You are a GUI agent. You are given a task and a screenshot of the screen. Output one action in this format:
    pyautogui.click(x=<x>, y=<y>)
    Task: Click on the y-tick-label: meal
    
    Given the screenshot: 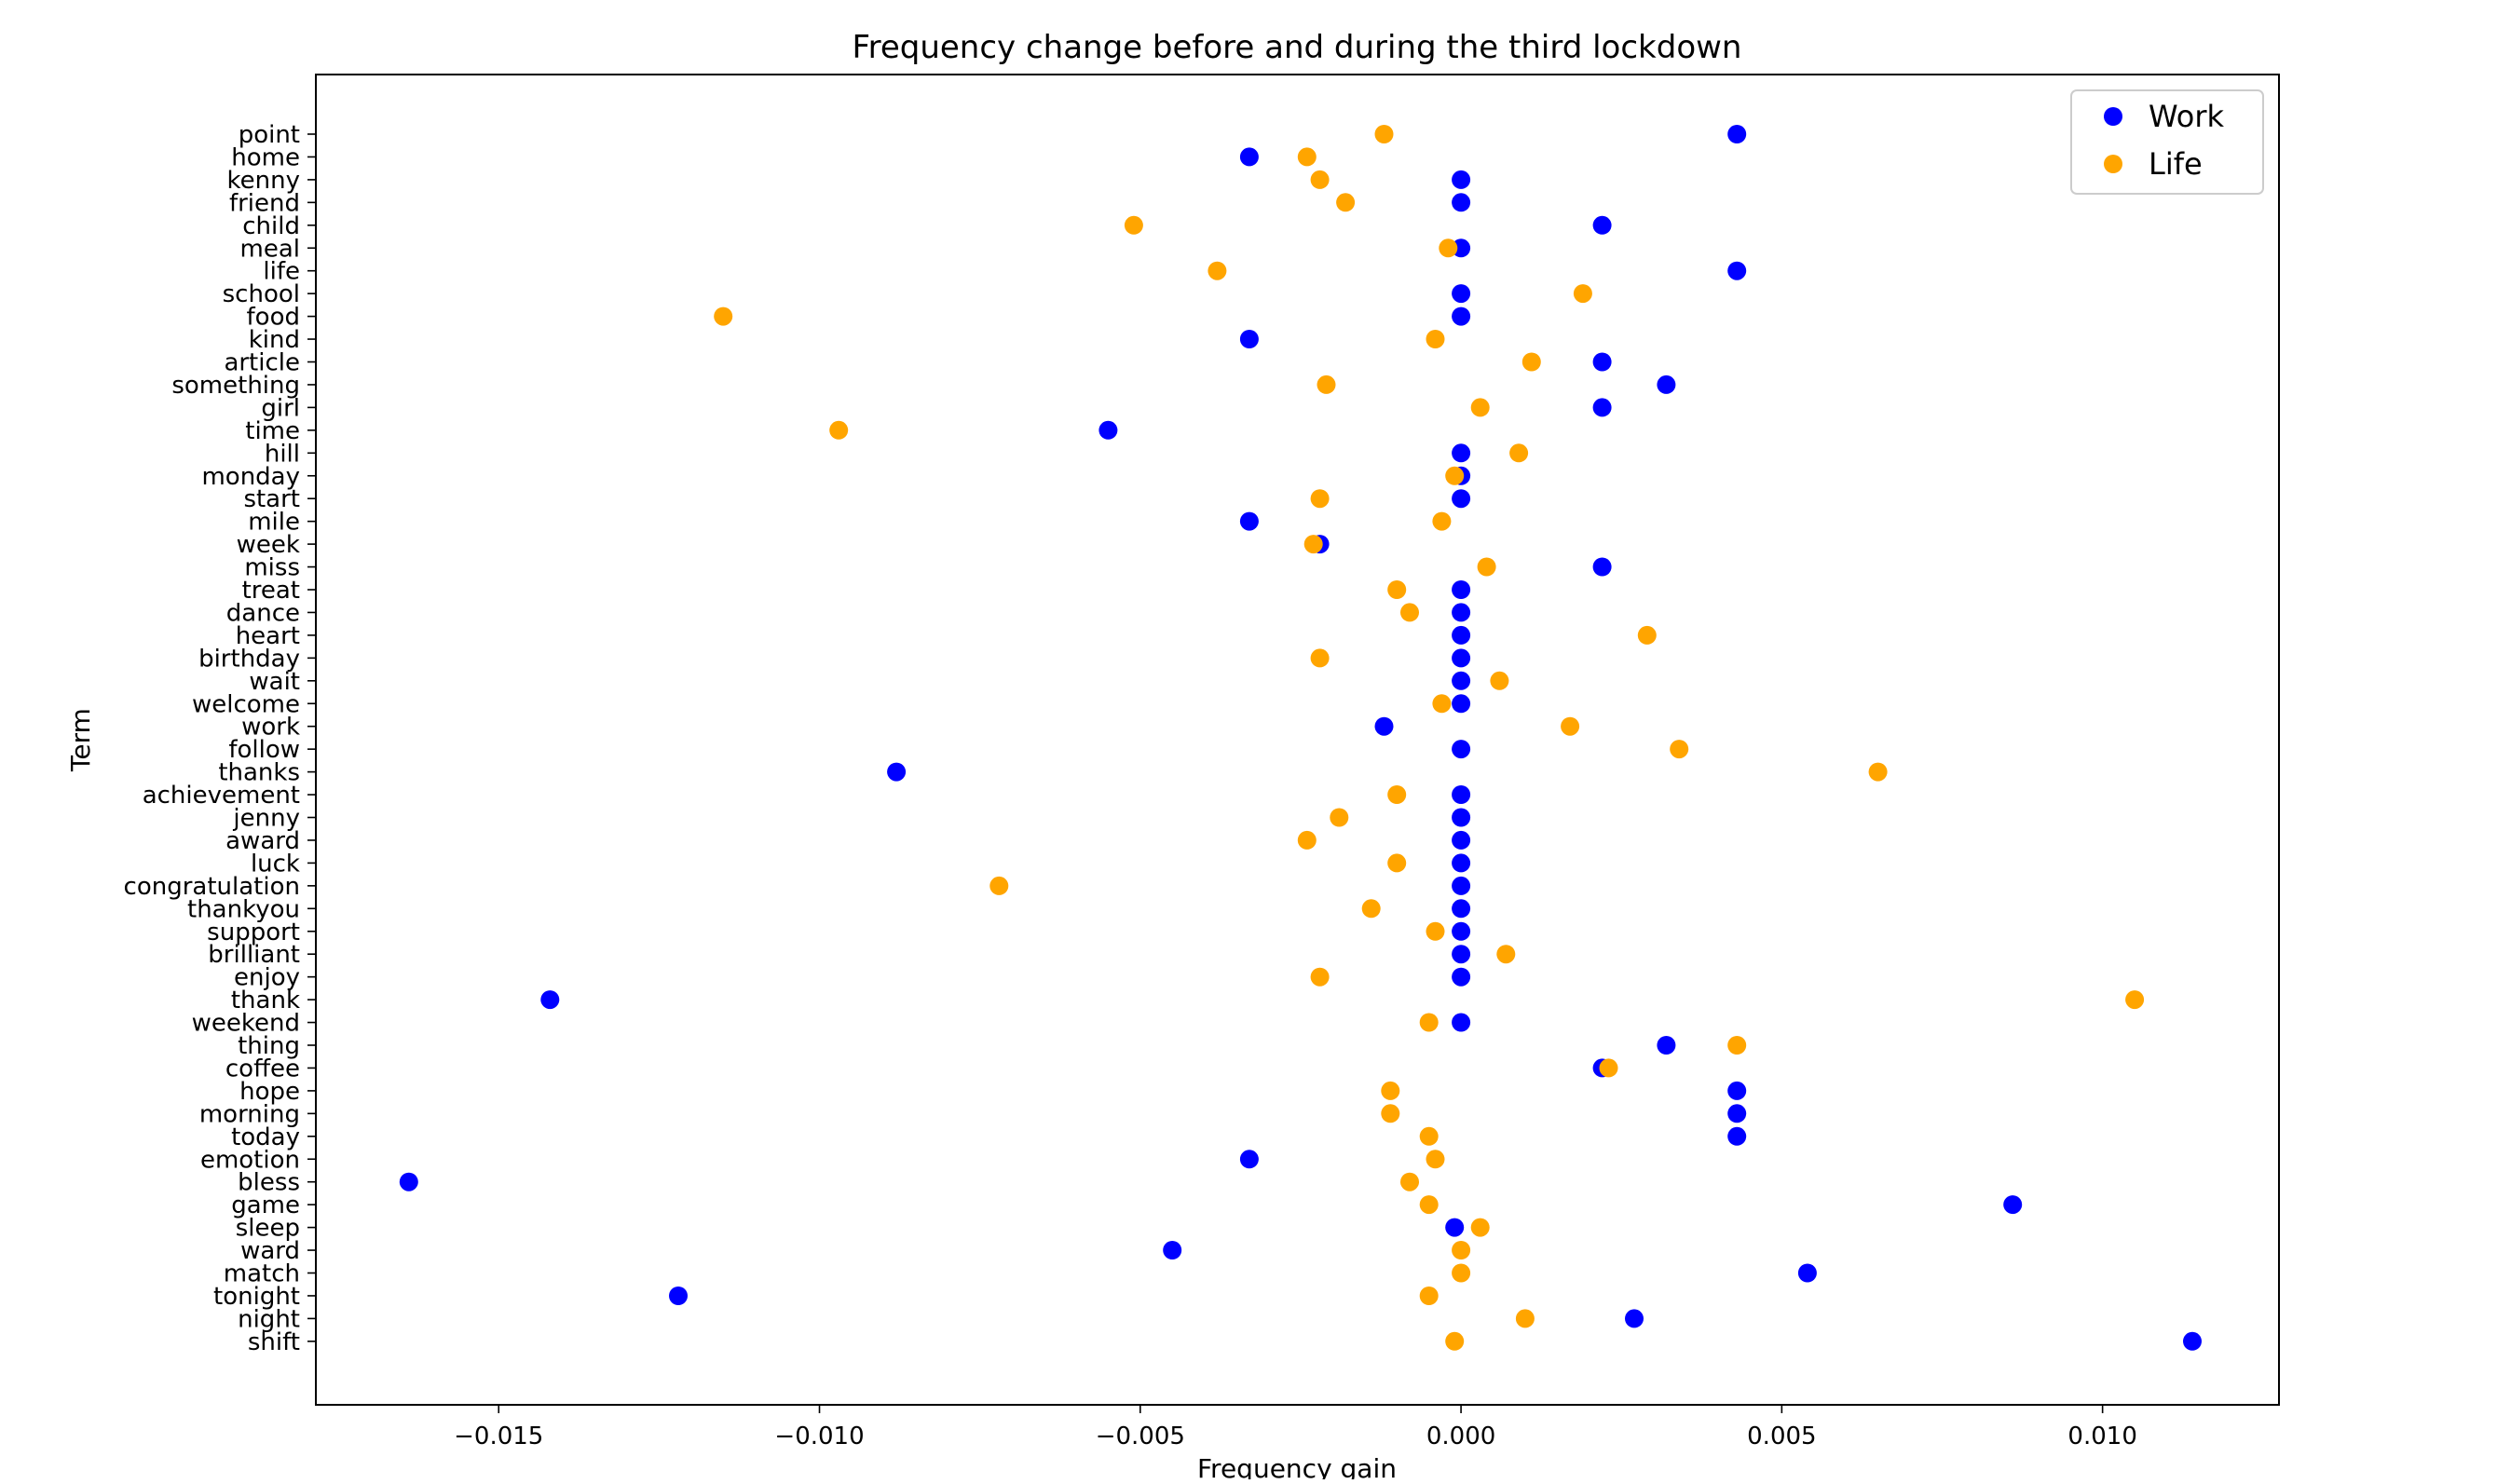 What is the action you would take?
    pyautogui.click(x=270, y=249)
    